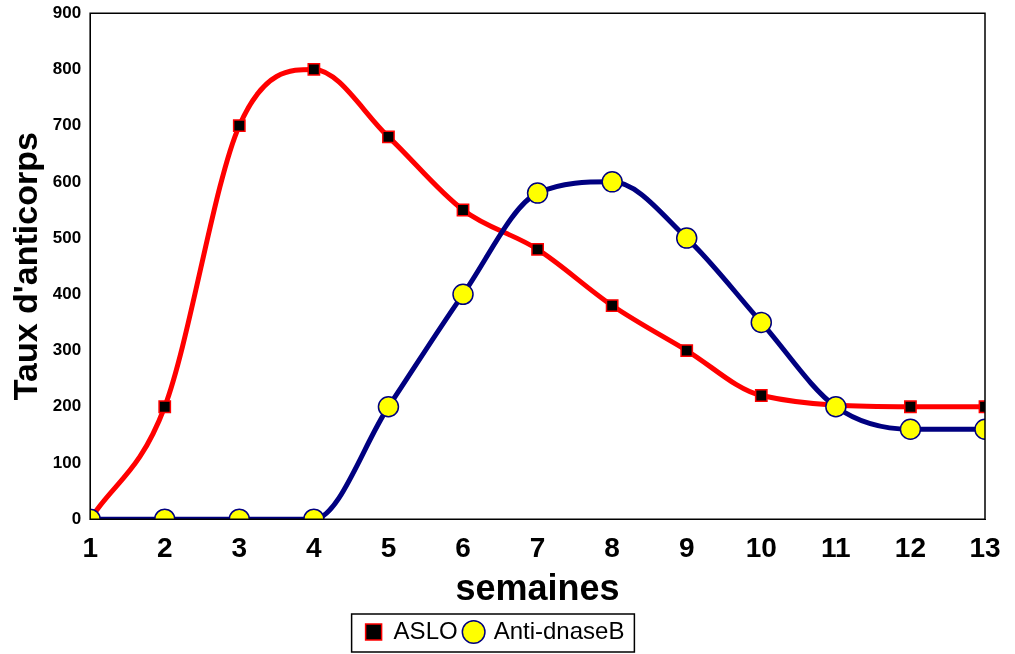 This screenshot has width=1015, height=654. I want to click on y-tick-label: 300, so click(67, 350).